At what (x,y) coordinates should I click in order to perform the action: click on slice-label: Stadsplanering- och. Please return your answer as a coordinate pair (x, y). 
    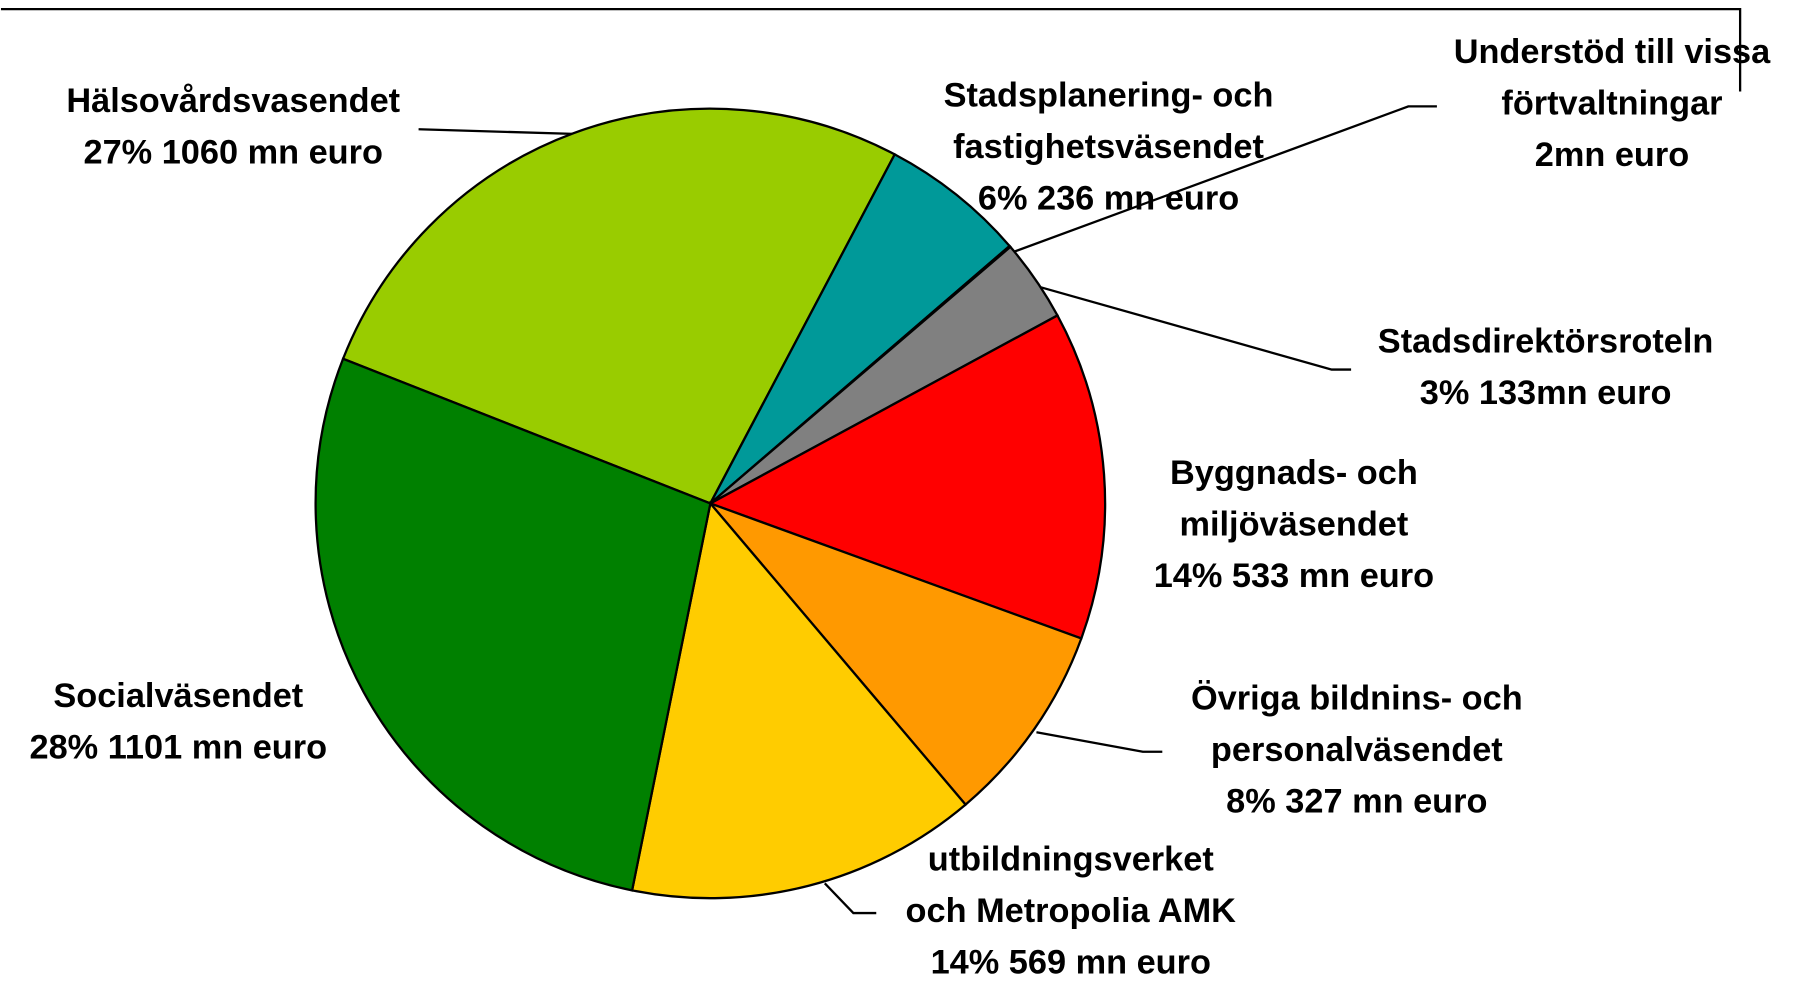
    Looking at the image, I should click on (1109, 95).